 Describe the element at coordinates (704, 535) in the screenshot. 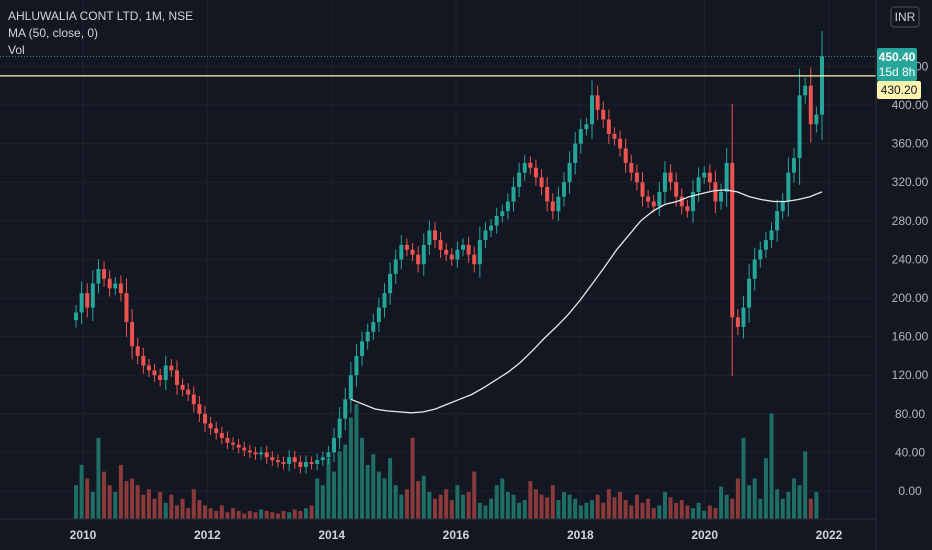

I see `time-tick-label: 2020` at that location.